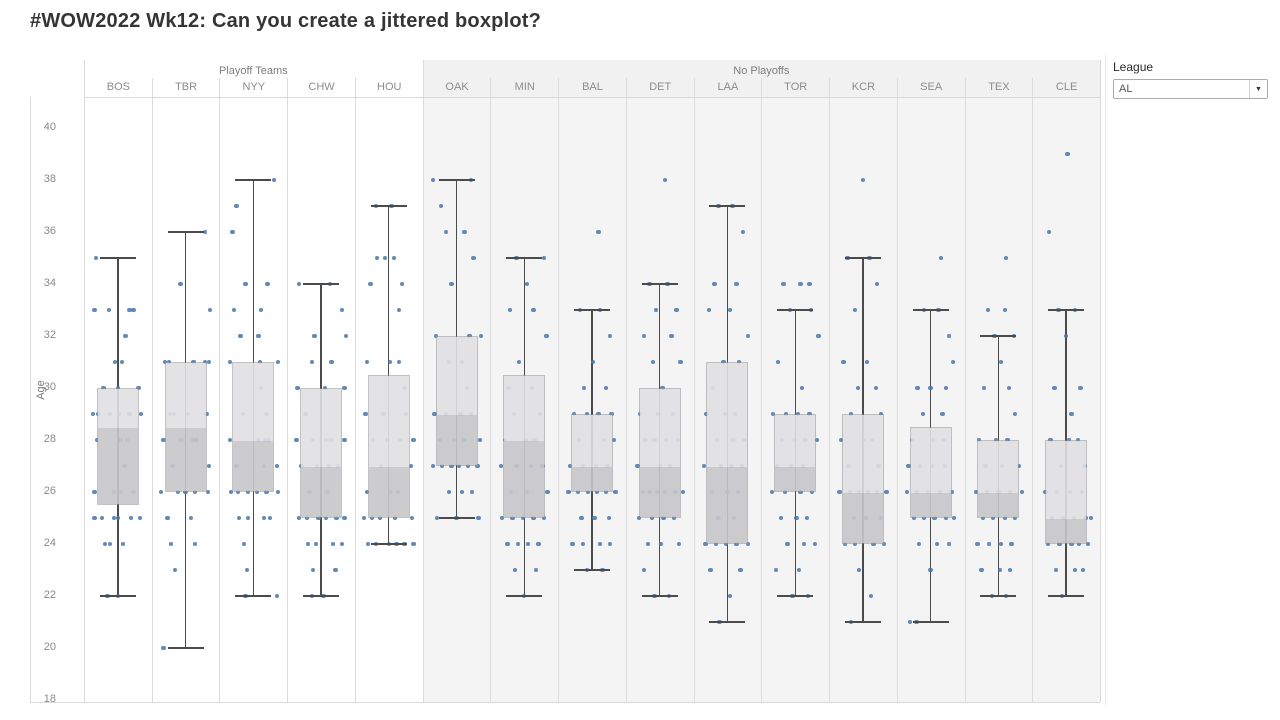 The width and height of the screenshot is (1280, 720). What do you see at coordinates (1190, 89) in the screenshot?
I see `league-dropdown: AL ▼` at bounding box center [1190, 89].